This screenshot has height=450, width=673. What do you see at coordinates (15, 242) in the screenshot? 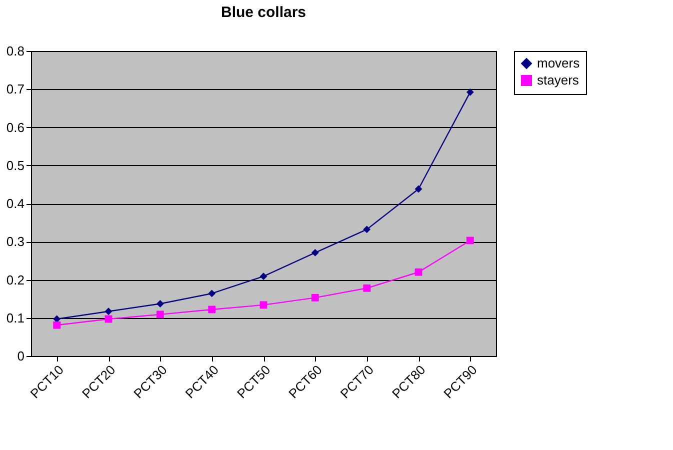
I see `y-tick-label: 0.3` at bounding box center [15, 242].